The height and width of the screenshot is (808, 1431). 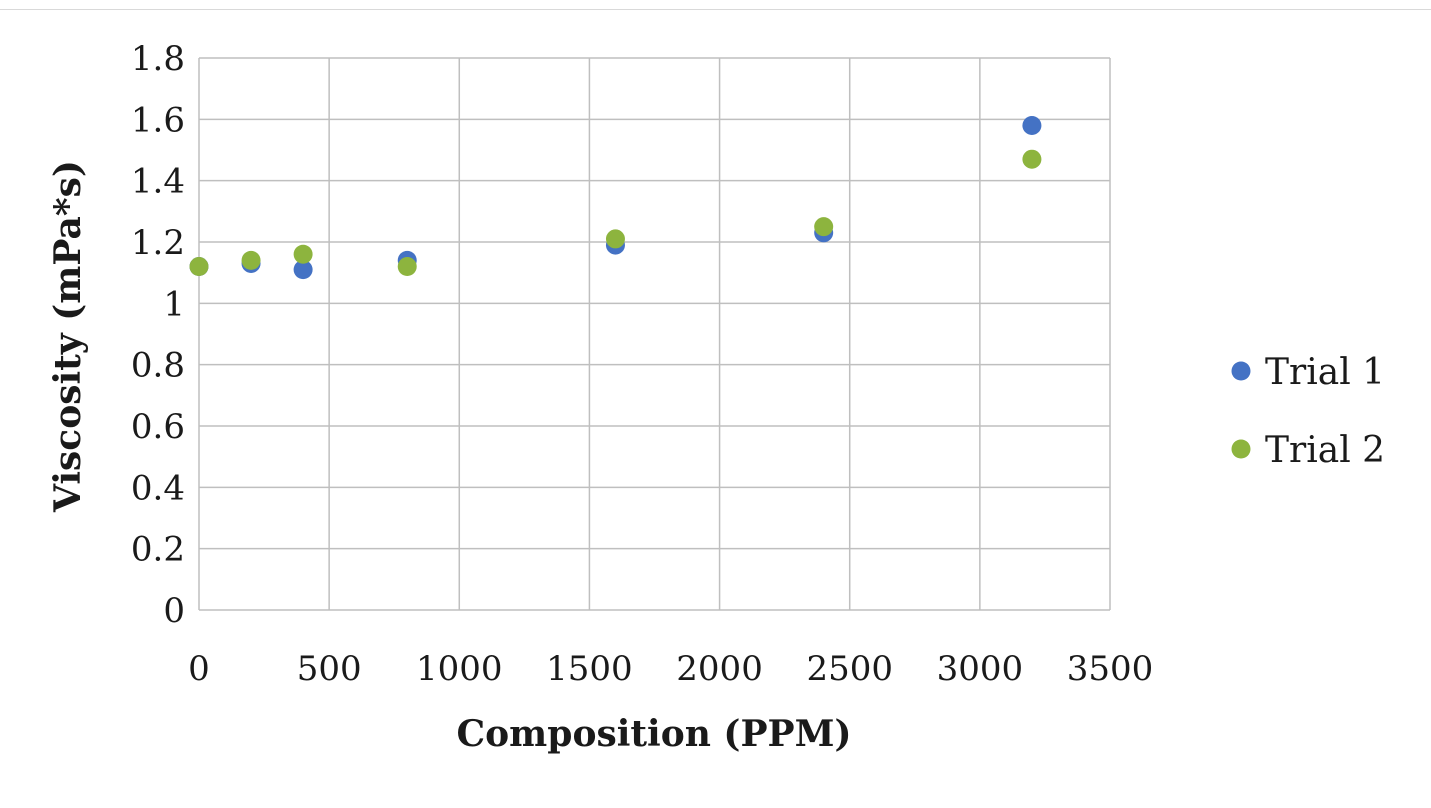 What do you see at coordinates (719, 669) in the screenshot?
I see `x-tick-label: 2000` at bounding box center [719, 669].